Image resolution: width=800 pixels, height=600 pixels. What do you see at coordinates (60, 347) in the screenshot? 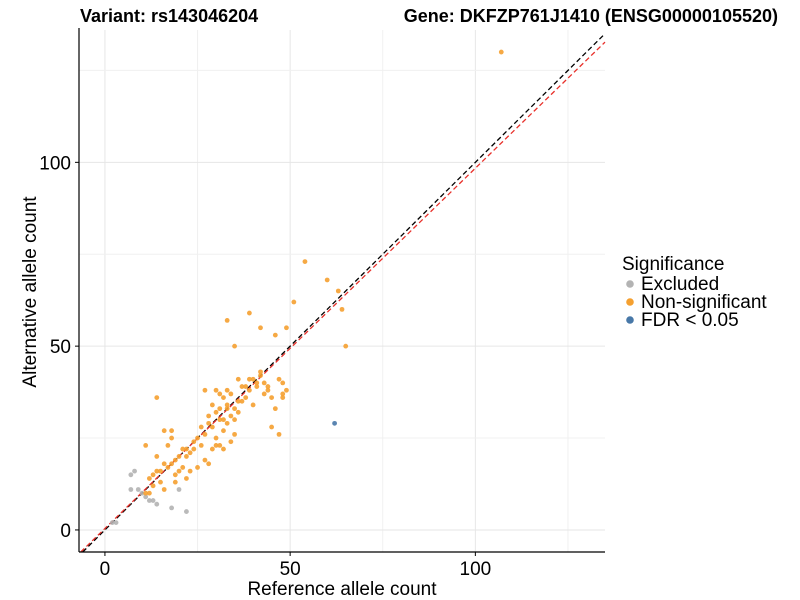
I see `y-tick-label: 50` at bounding box center [60, 347].